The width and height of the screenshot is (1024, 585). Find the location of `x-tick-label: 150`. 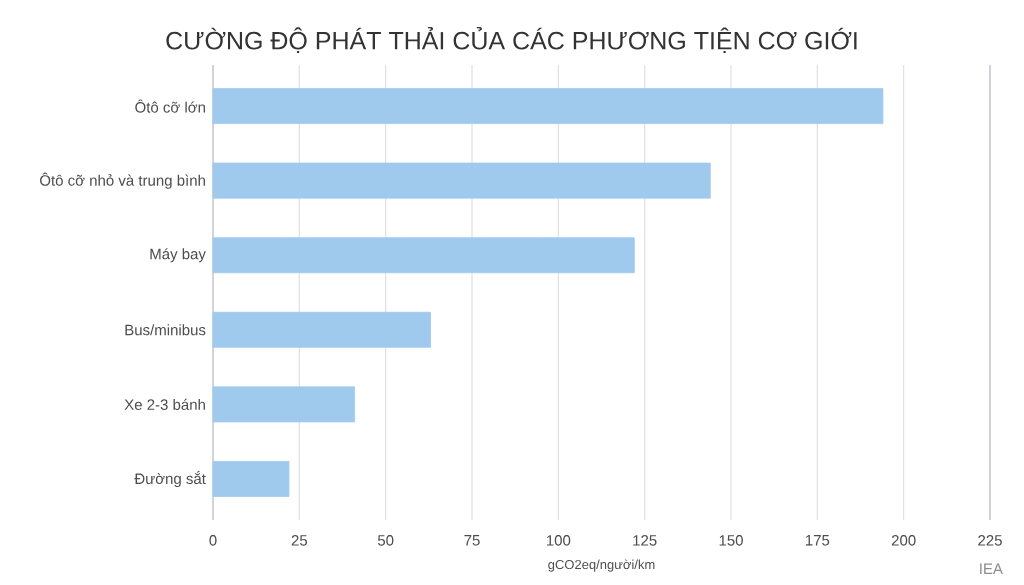

x-tick-label: 150 is located at coordinates (731, 540).